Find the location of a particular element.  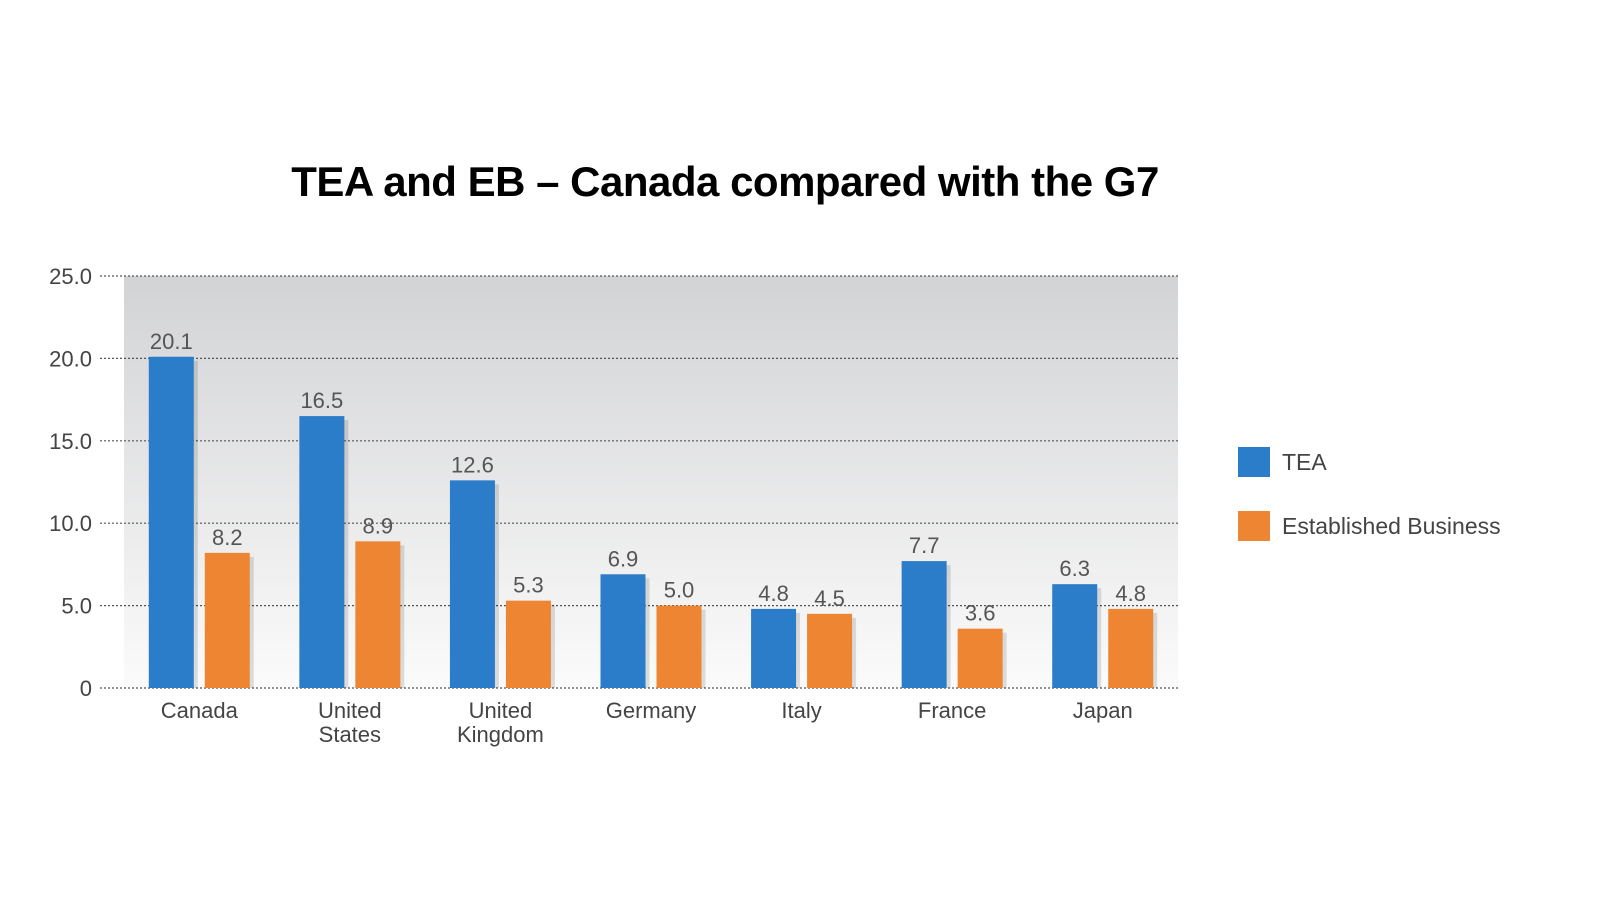

legend-item-established-business: Established Business is located at coordinates (1369, 526).